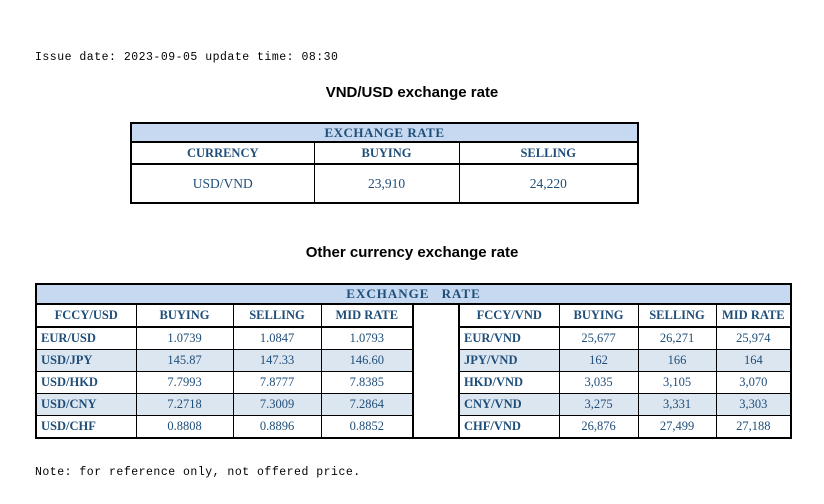 This screenshot has width=824, height=504. I want to click on currency-pair-cell: USD/CHF, so click(86, 427).